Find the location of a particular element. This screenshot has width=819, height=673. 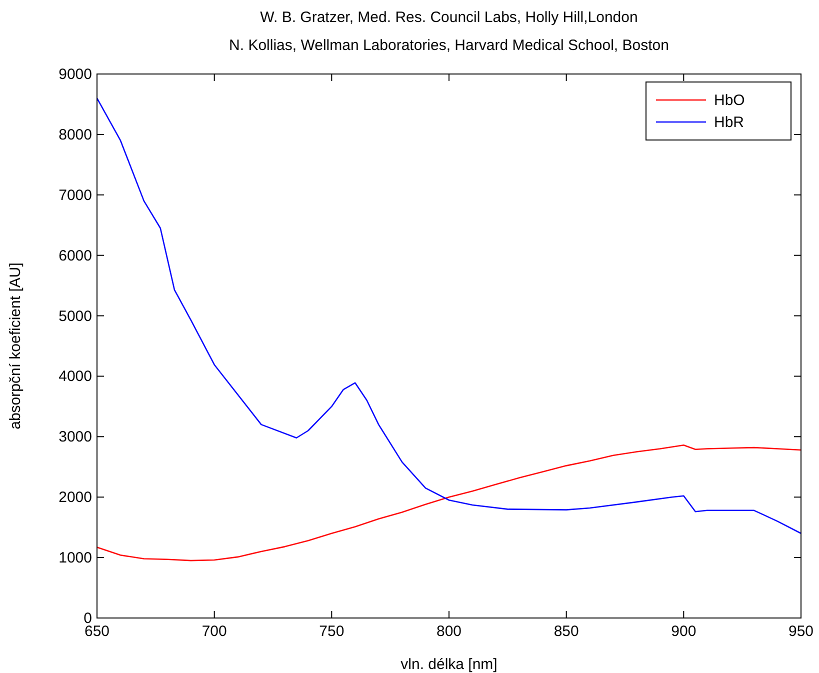

y-tick-label: 5000 is located at coordinates (75, 316).